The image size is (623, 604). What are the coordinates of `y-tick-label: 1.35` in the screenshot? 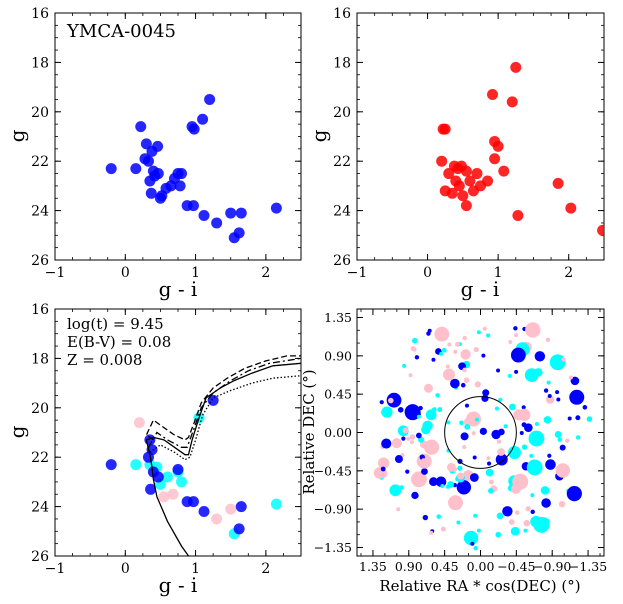 It's located at (338, 317).